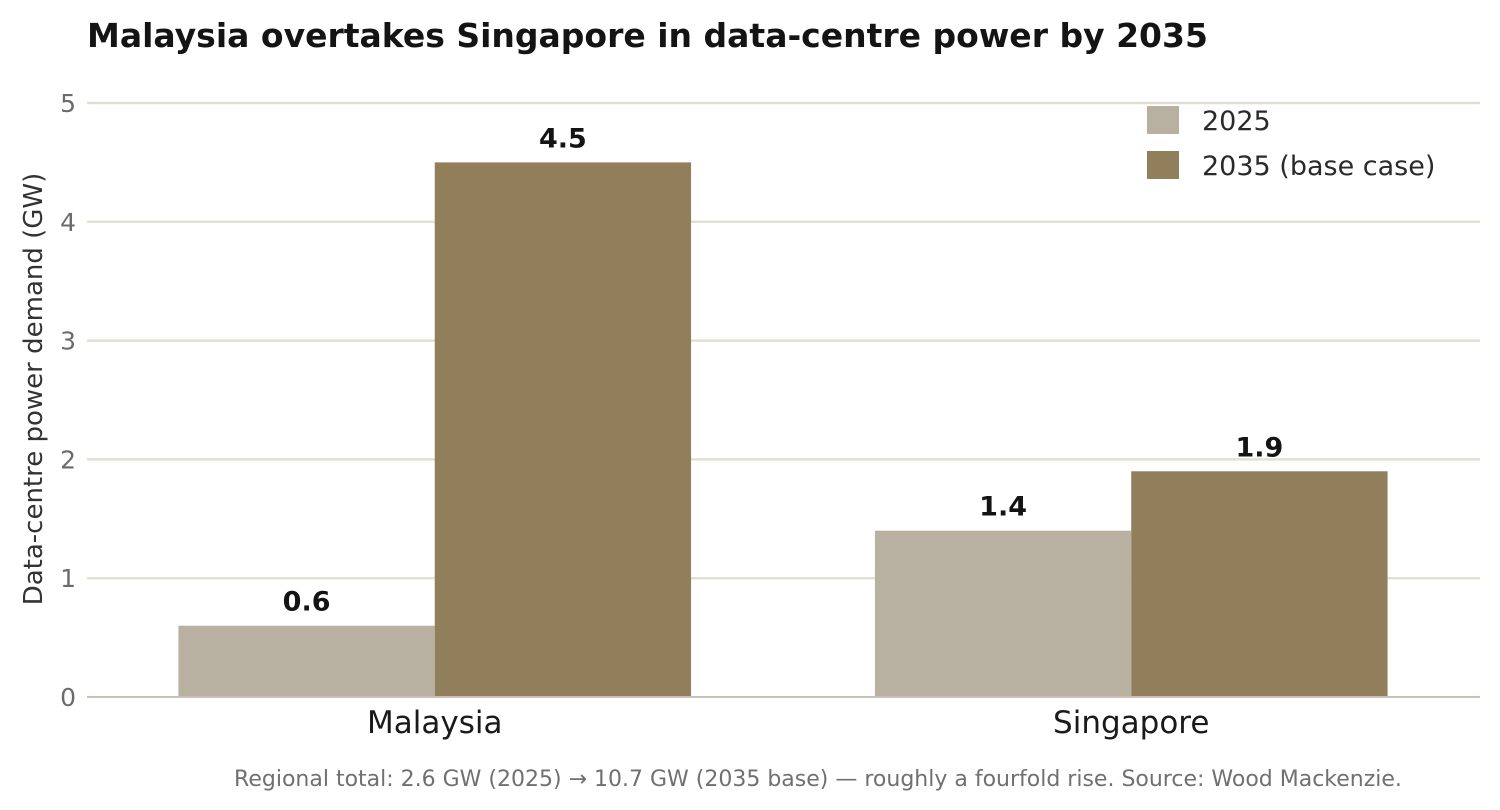 The width and height of the screenshot is (1500, 810). Describe the element at coordinates (68, 697) in the screenshot. I see `y-tick-label: 0` at that location.